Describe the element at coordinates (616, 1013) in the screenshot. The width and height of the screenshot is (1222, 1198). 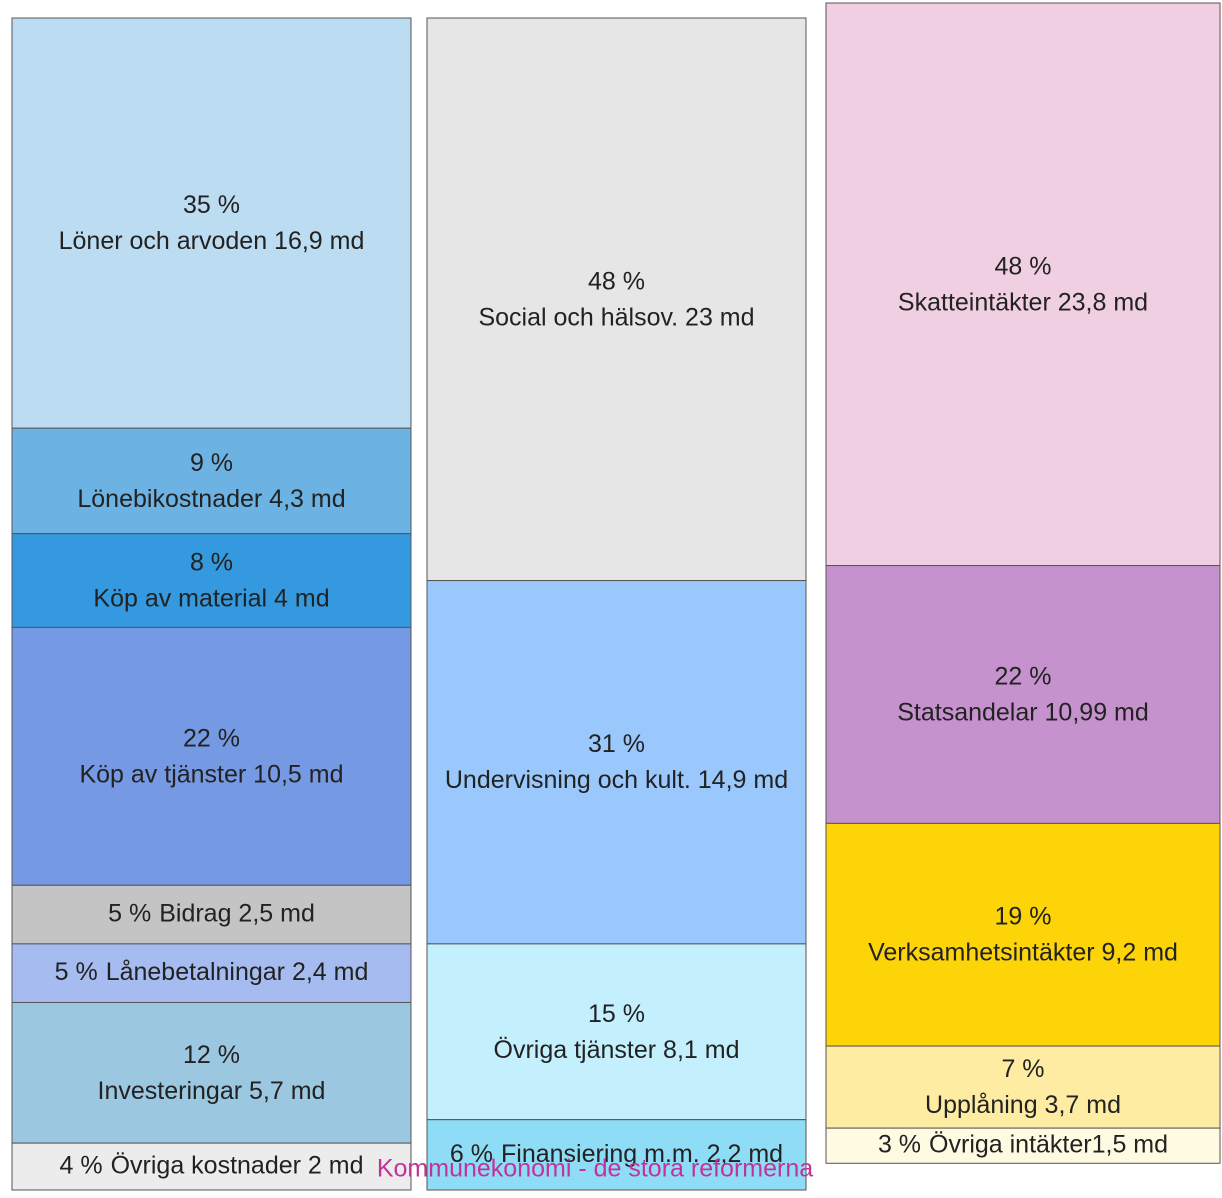
I see `segment-percent: 15 %` at that location.